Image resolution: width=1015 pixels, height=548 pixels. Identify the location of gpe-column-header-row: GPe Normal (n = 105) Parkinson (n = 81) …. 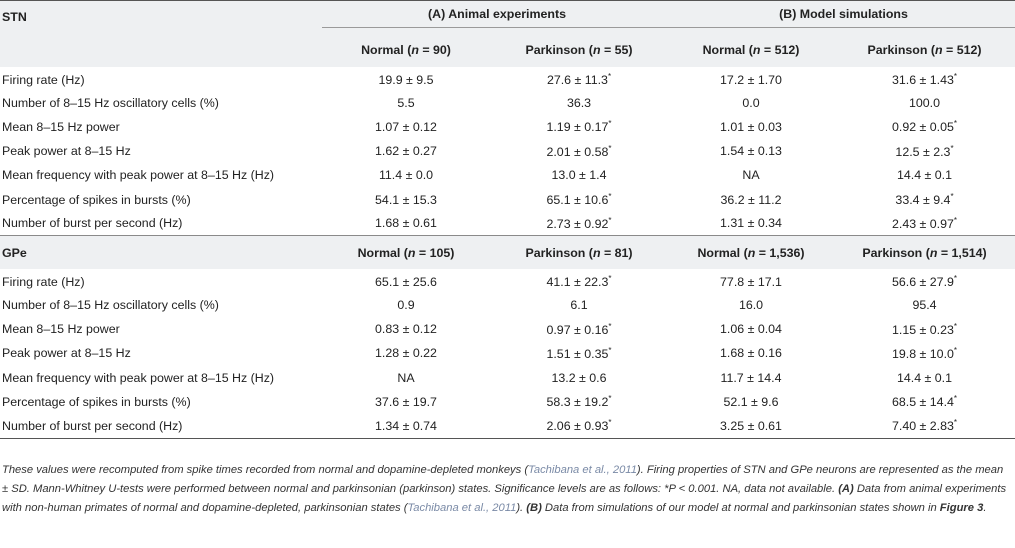
(507, 252).